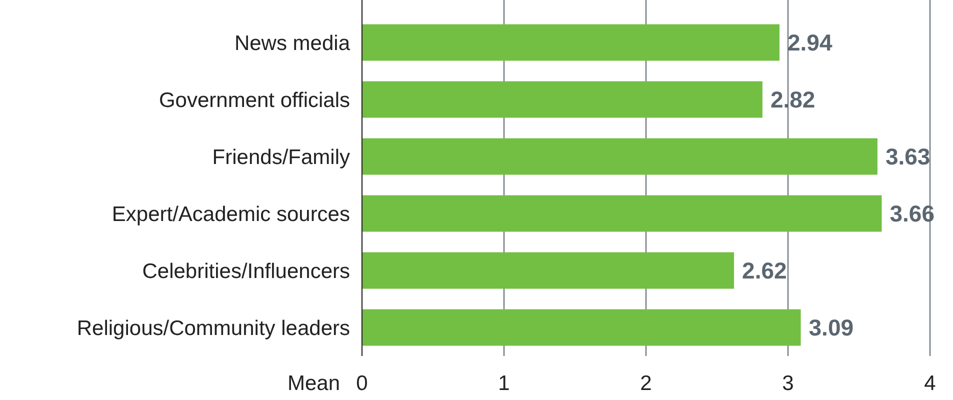 This screenshot has height=400, width=953. Describe the element at coordinates (646, 383) in the screenshot. I see `x-tick-label: 2` at that location.